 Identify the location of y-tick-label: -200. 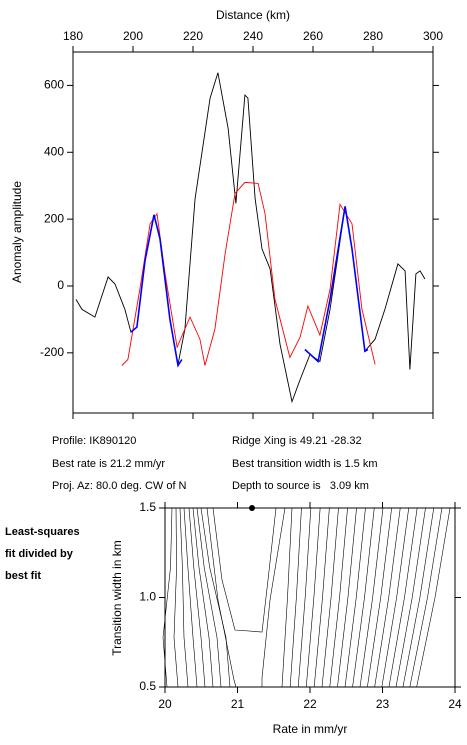
(52, 352).